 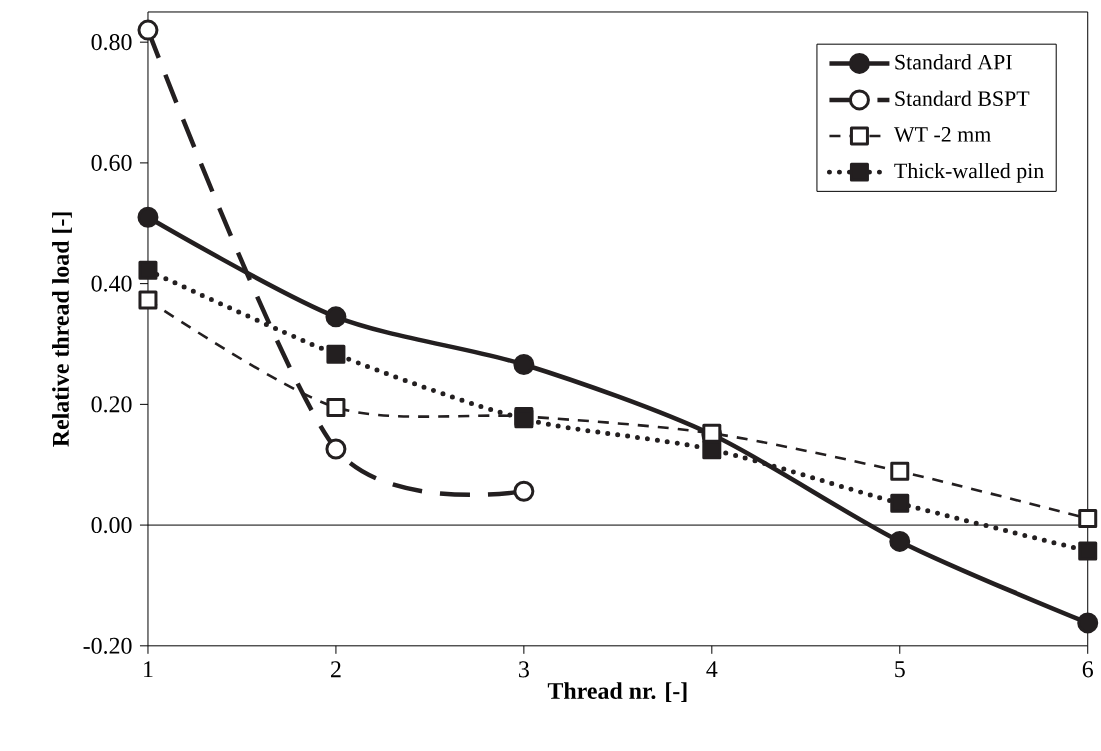 I want to click on x-tick-label: 6, so click(x=1087, y=669).